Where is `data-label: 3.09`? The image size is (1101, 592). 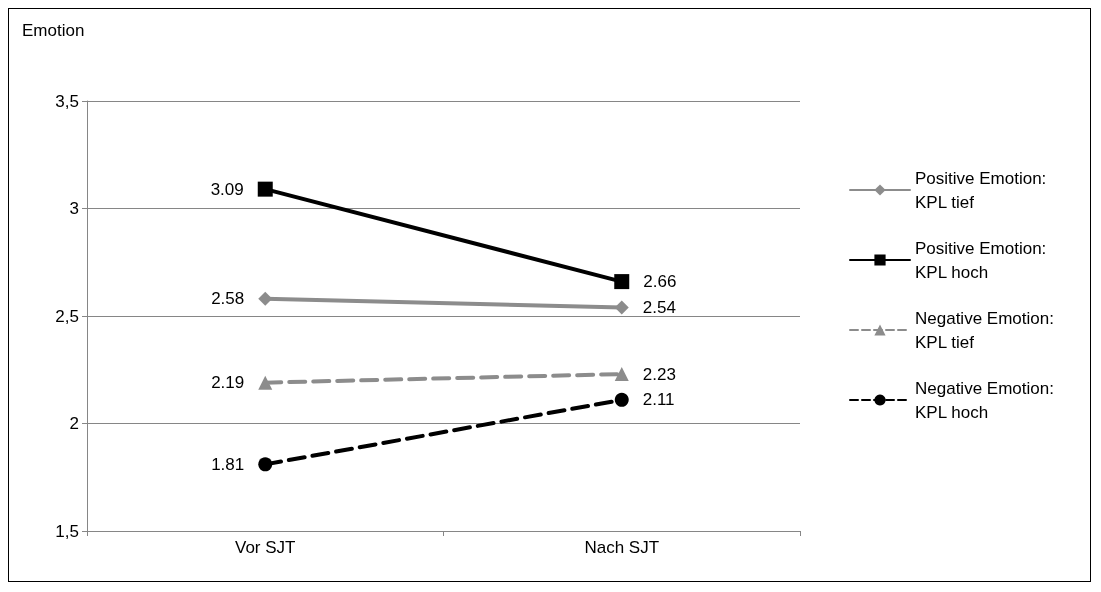
data-label: 3.09 is located at coordinates (227, 189).